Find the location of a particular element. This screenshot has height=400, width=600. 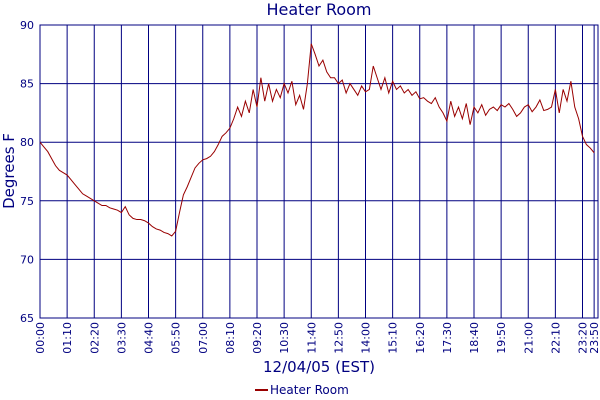

x-tick-label: 19:50 is located at coordinates (501, 338).